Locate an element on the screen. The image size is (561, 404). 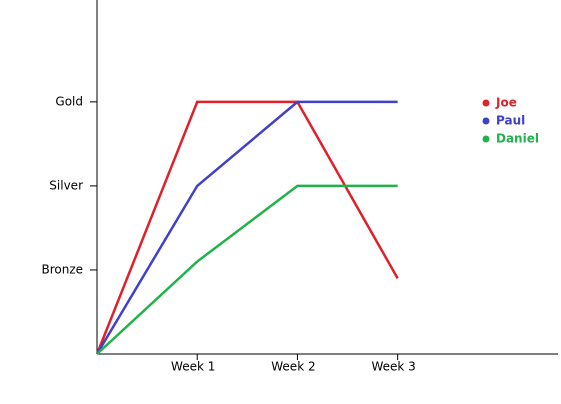
y-tick-label: Gold is located at coordinates (69, 101).